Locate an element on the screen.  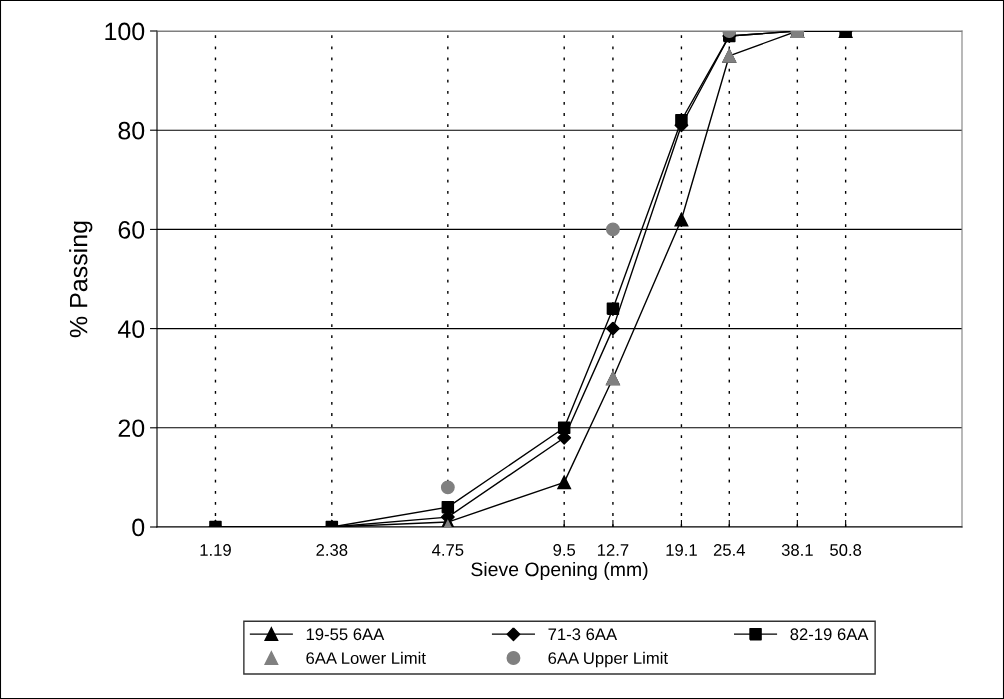
x-tick-label: 12.7 is located at coordinates (613, 550).